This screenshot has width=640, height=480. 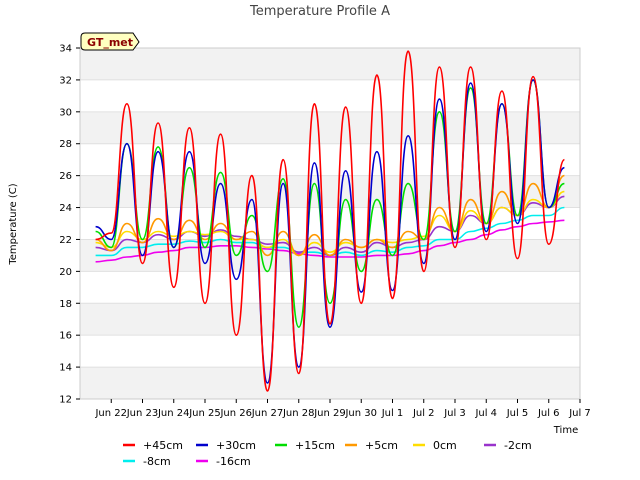 I want to click on y-tick-label: 30, so click(x=65, y=112).